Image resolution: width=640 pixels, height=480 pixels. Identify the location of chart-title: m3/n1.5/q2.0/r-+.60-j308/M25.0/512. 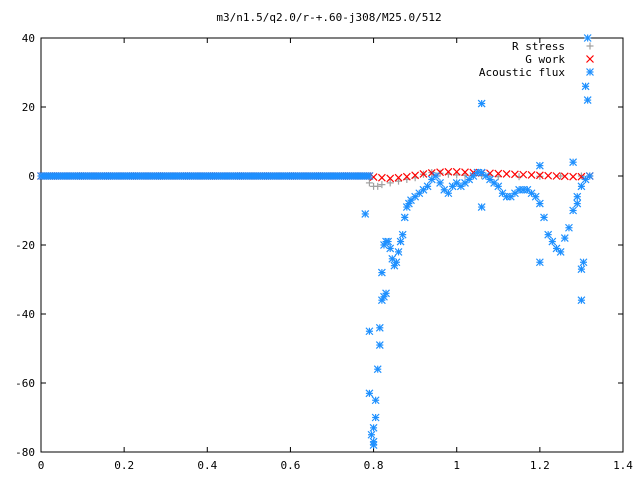
(328, 17).